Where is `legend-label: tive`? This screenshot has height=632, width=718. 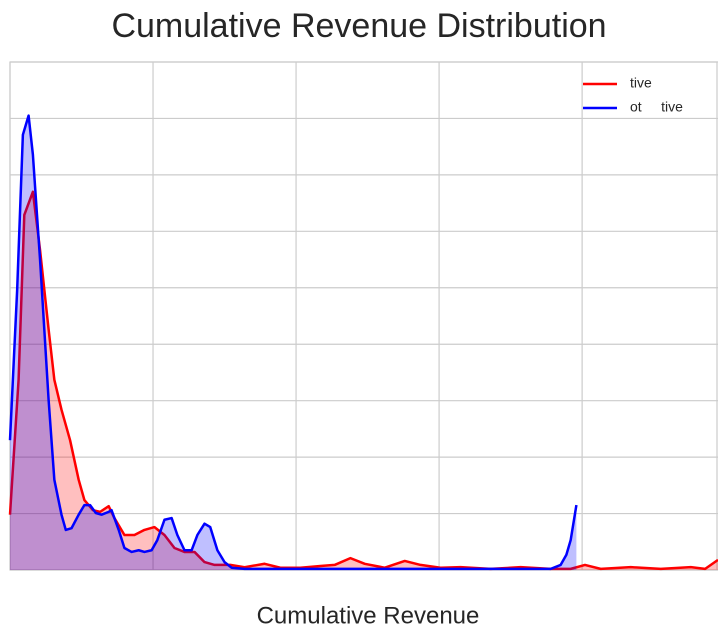
legend-label: tive is located at coordinates (641, 83).